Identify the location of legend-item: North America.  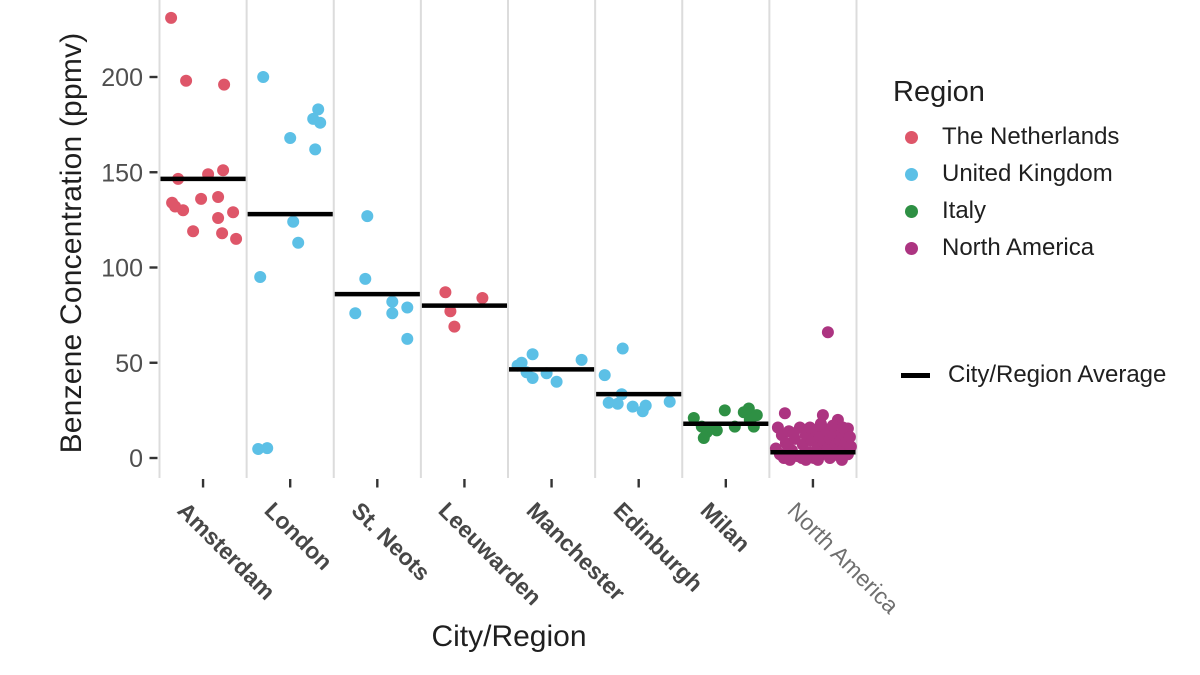
(1006, 247).